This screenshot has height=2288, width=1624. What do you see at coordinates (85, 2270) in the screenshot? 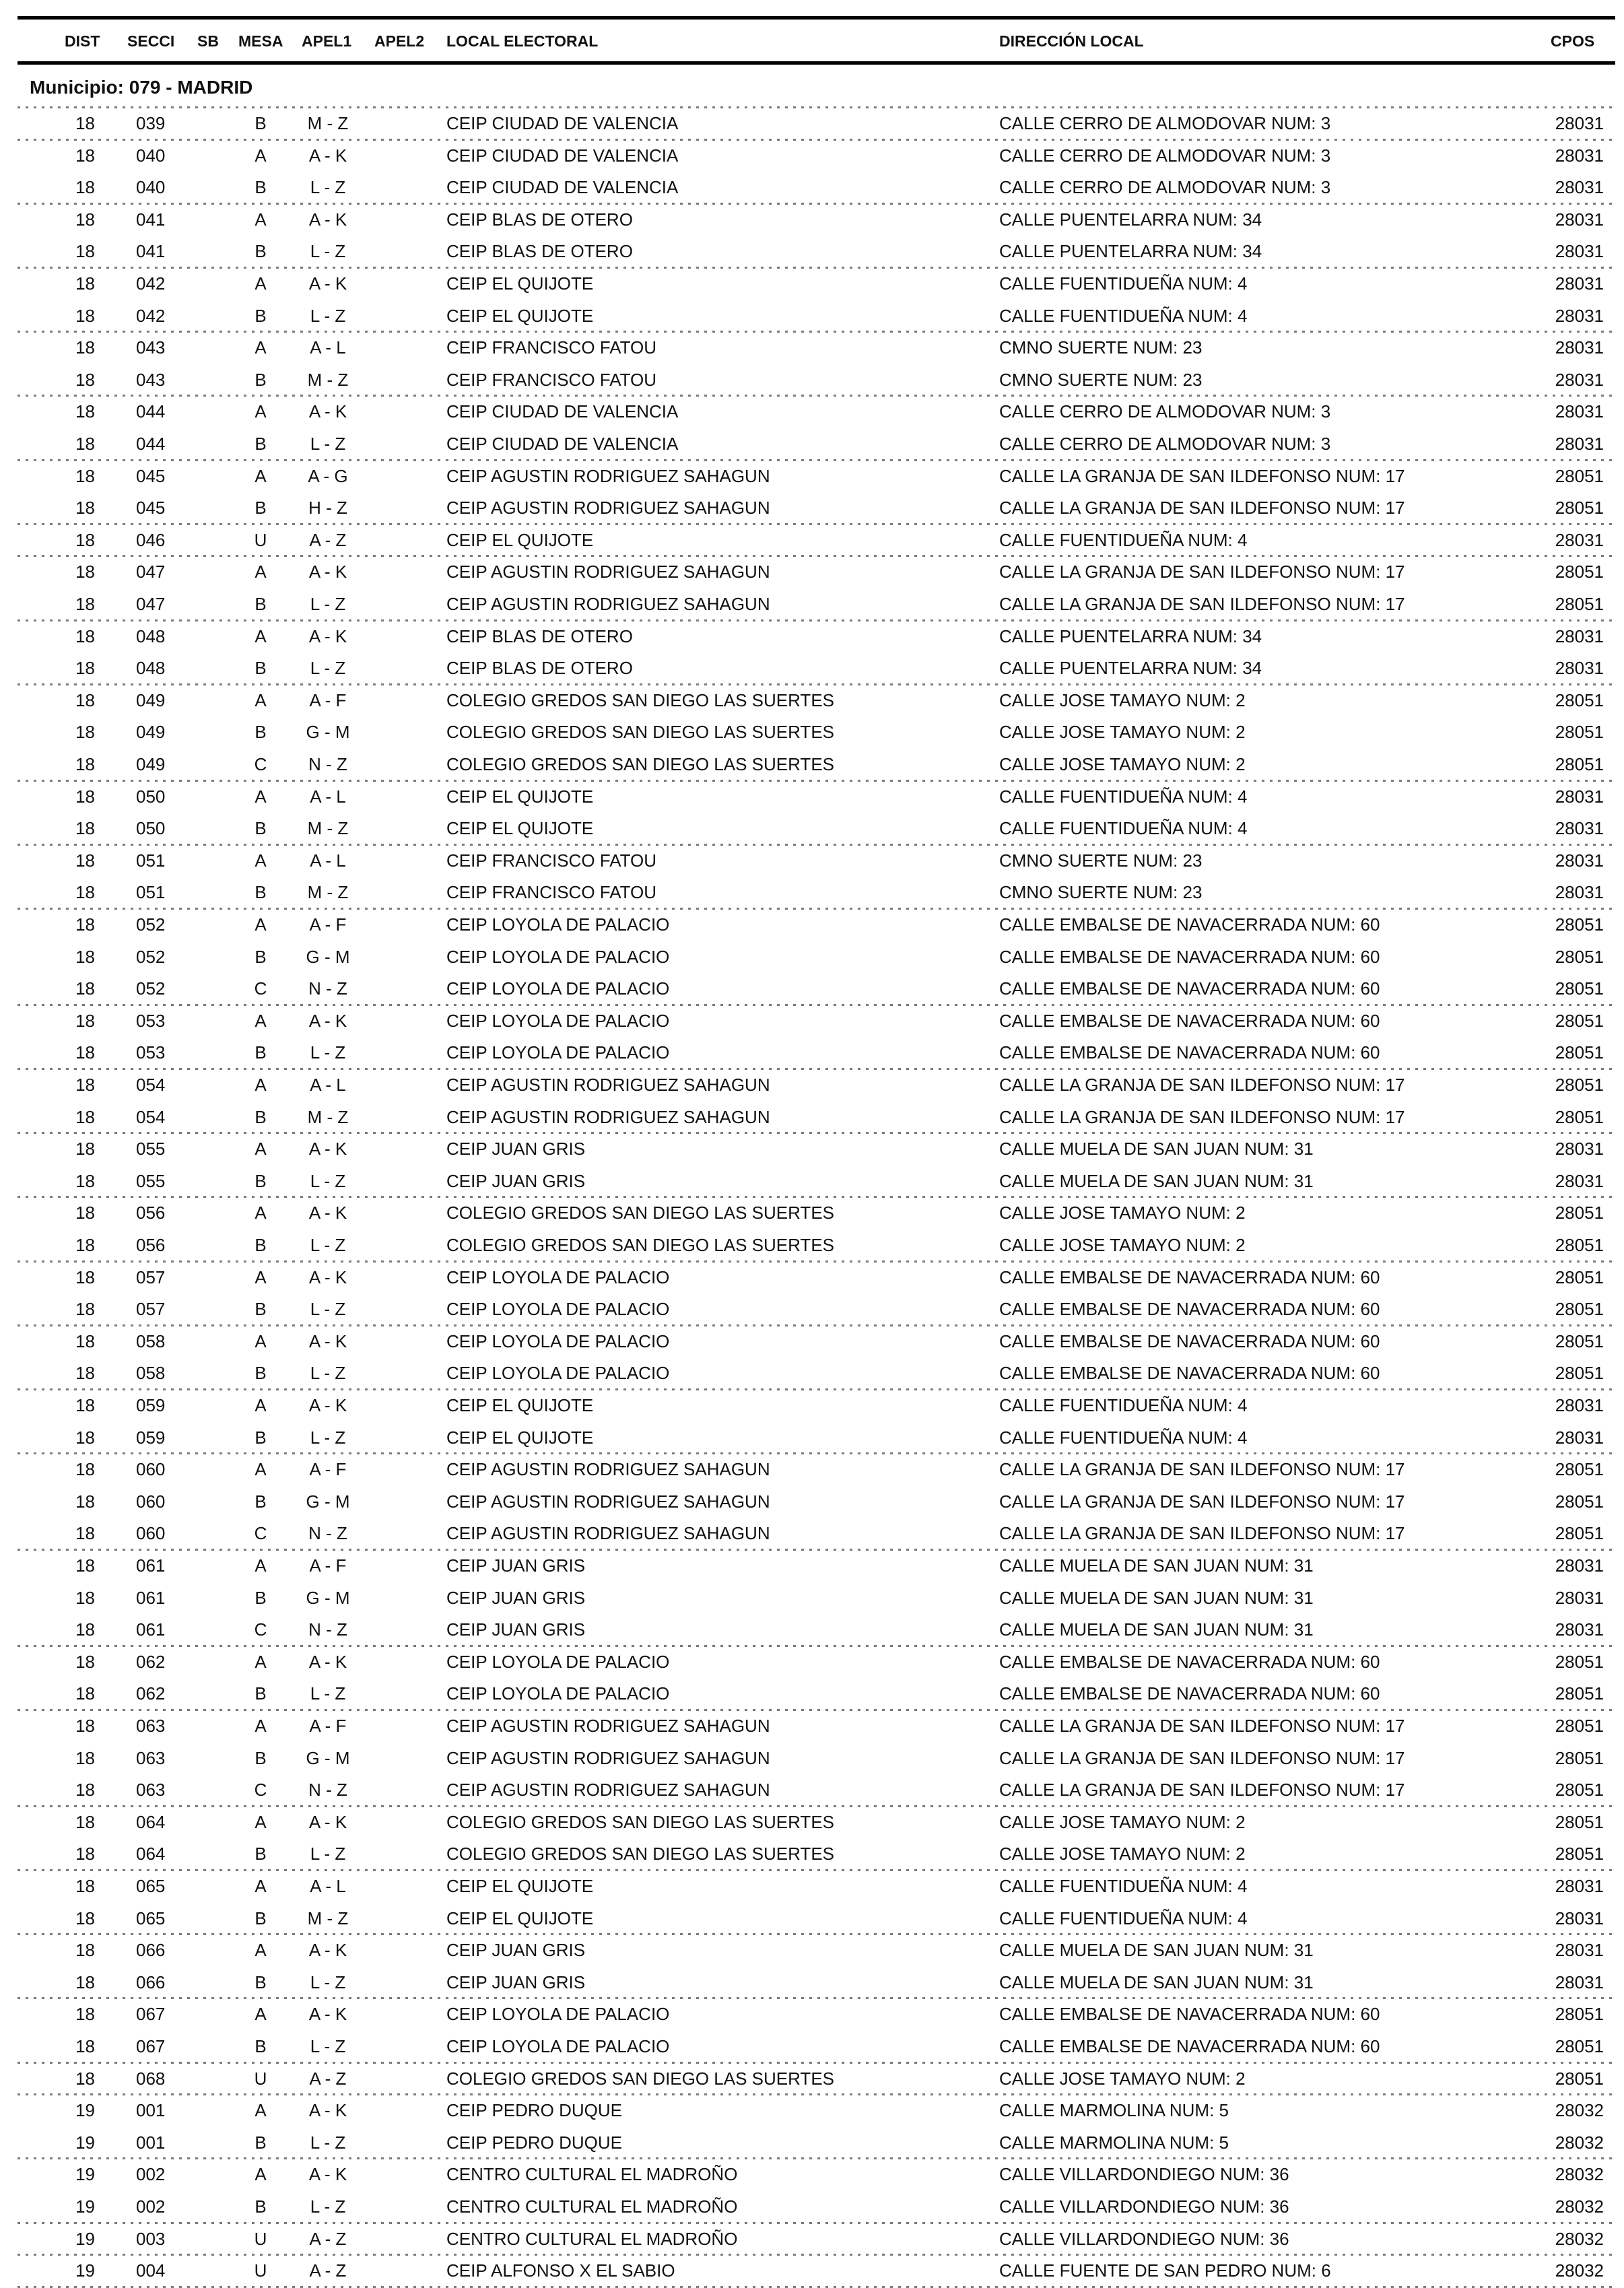
I see `dist-cell: 19` at bounding box center [85, 2270].